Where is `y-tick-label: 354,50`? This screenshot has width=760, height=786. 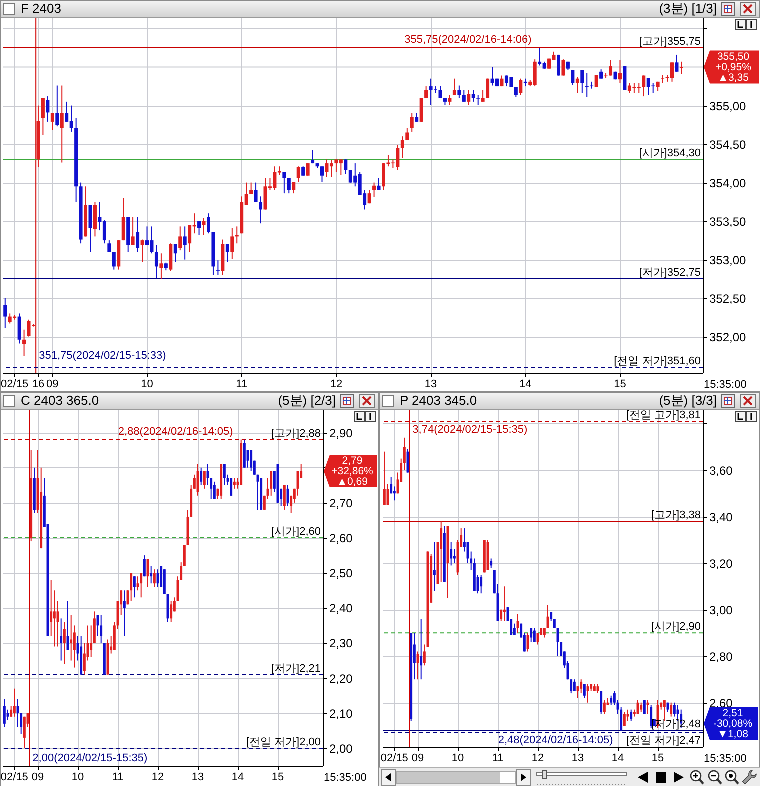 y-tick-label: 354,50 is located at coordinates (728, 145).